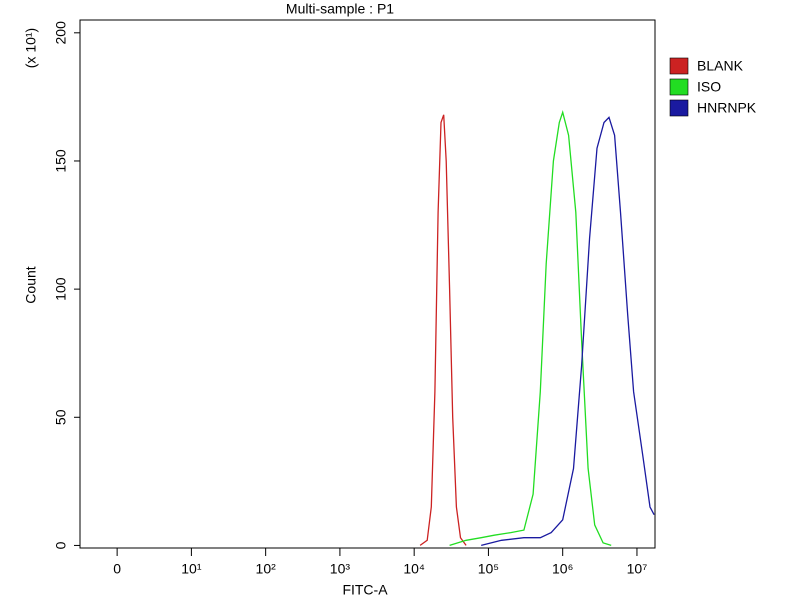 The image size is (800, 600). What do you see at coordinates (61, 289) in the screenshot?
I see `y-tick-label: 100` at bounding box center [61, 289].